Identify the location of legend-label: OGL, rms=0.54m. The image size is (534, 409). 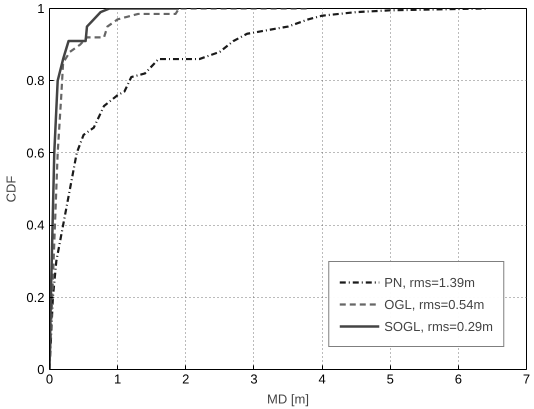
(434, 304).